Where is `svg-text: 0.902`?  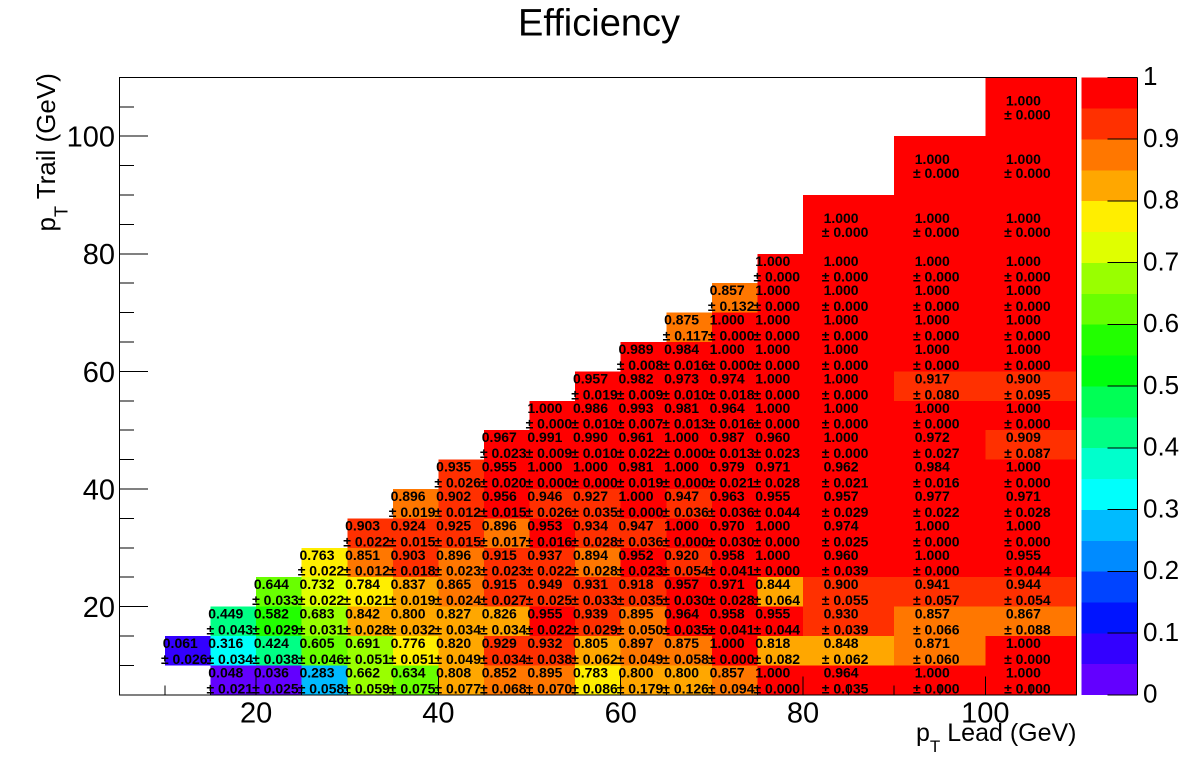
svg-text: 0.902 is located at coordinates (453, 496).